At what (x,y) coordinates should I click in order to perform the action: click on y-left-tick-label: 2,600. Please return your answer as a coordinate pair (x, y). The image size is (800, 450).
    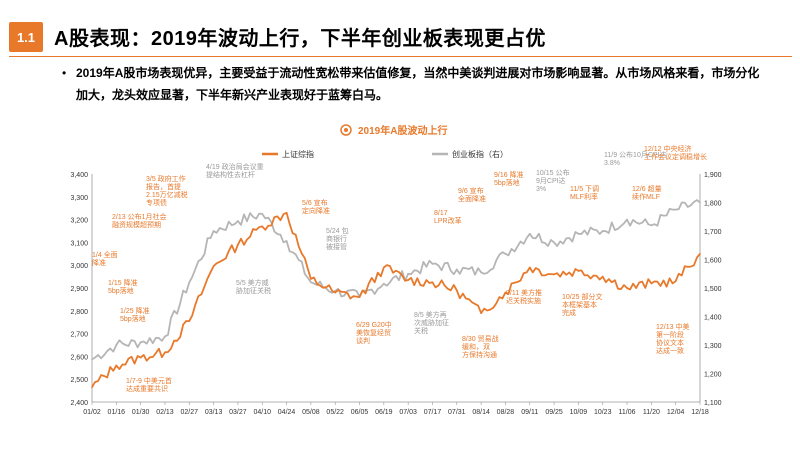
    Looking at the image, I should click on (79, 357).